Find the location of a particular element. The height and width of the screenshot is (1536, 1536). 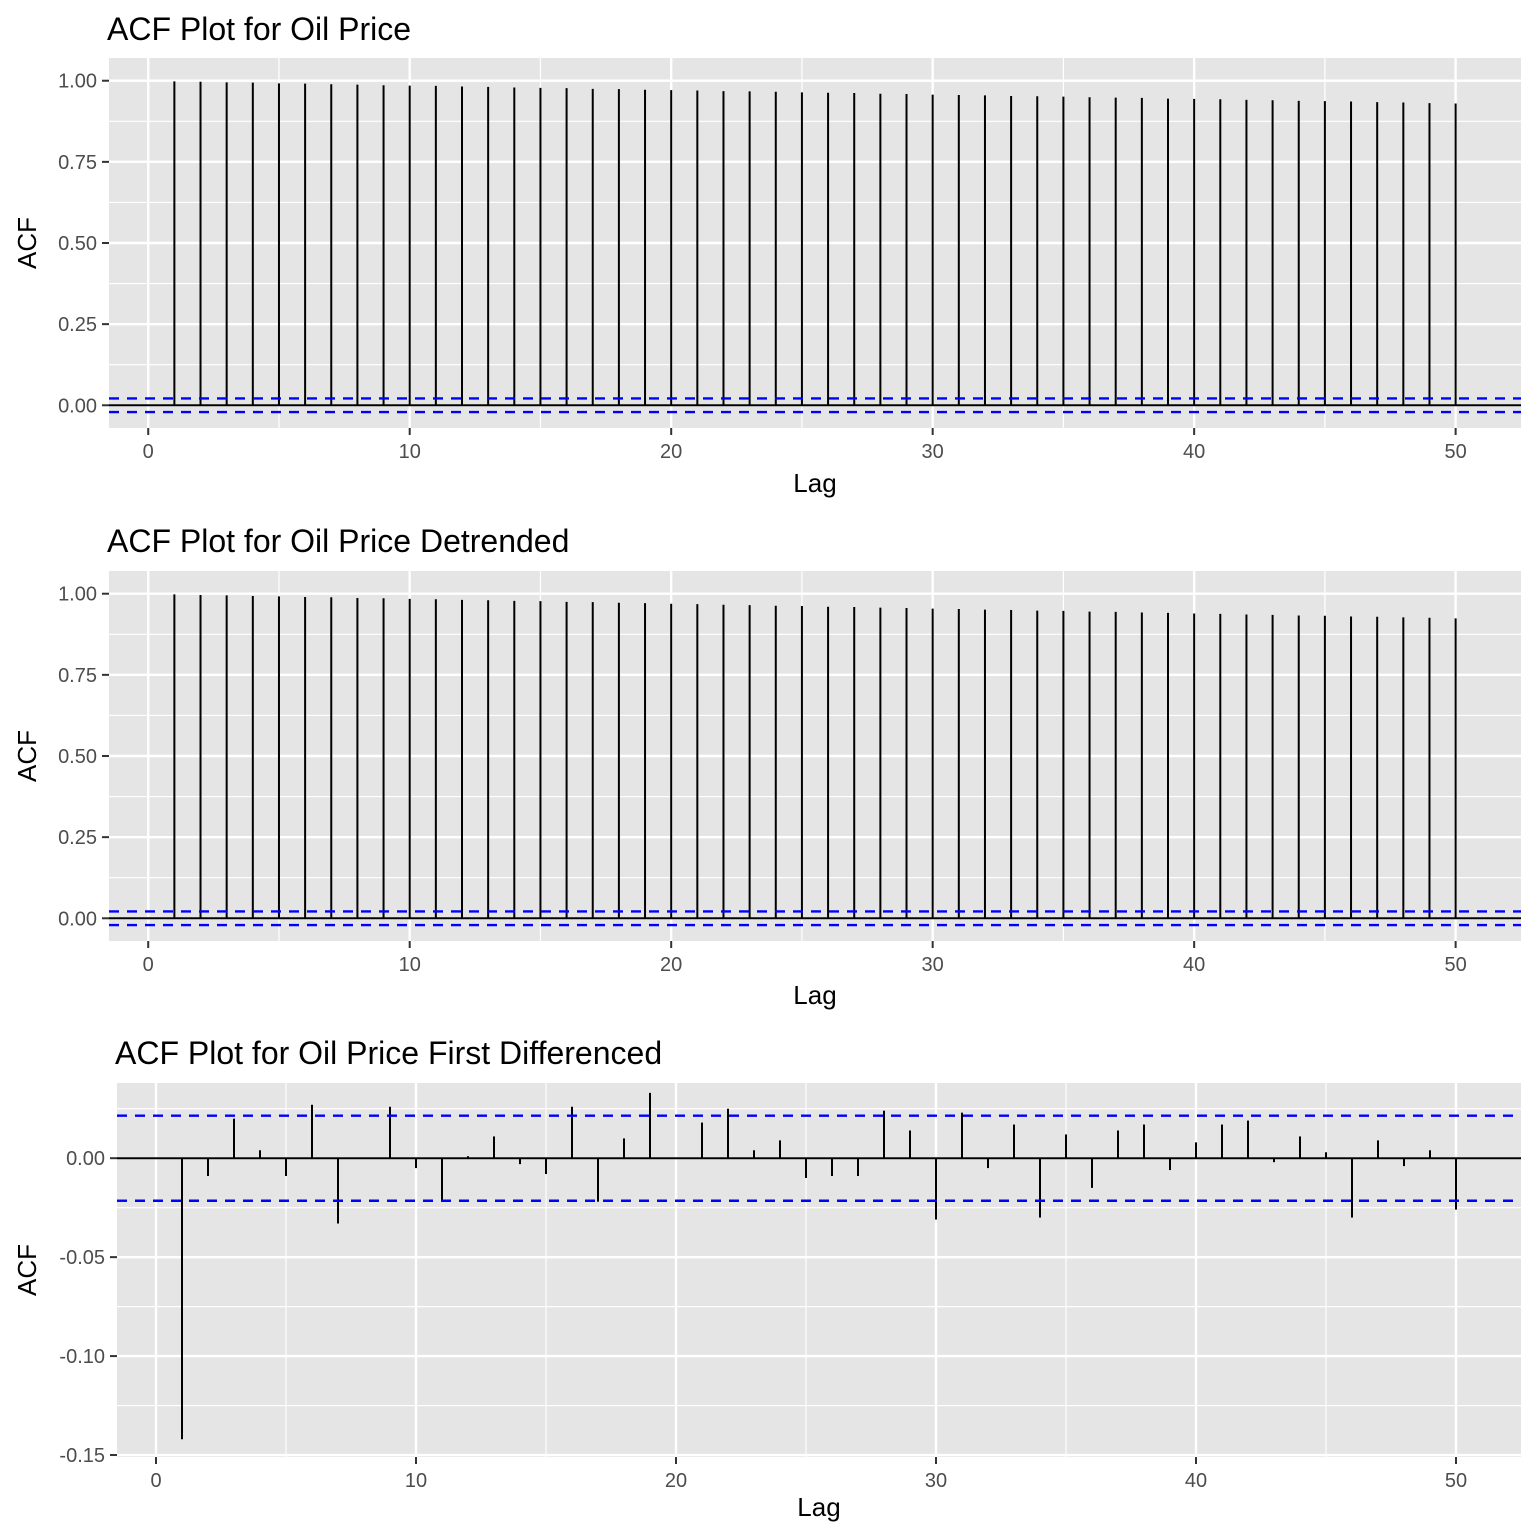

chart-title: ACF Plot for Oil Price First Differenced is located at coordinates (388, 1053).